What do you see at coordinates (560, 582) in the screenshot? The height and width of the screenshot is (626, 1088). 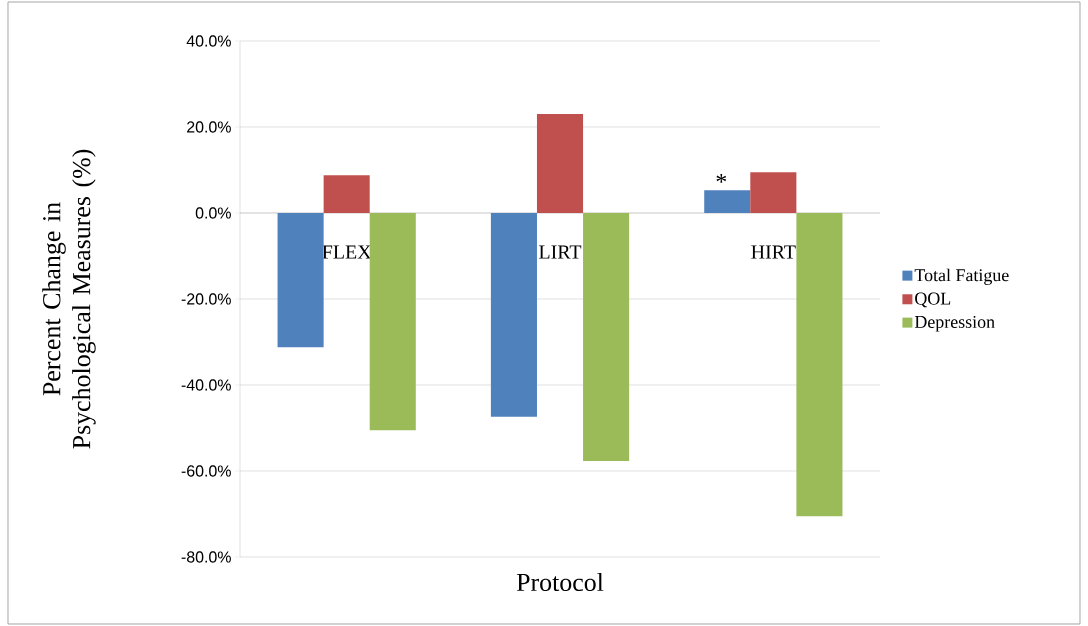 I see `x-axis-title: Protocol` at bounding box center [560, 582].